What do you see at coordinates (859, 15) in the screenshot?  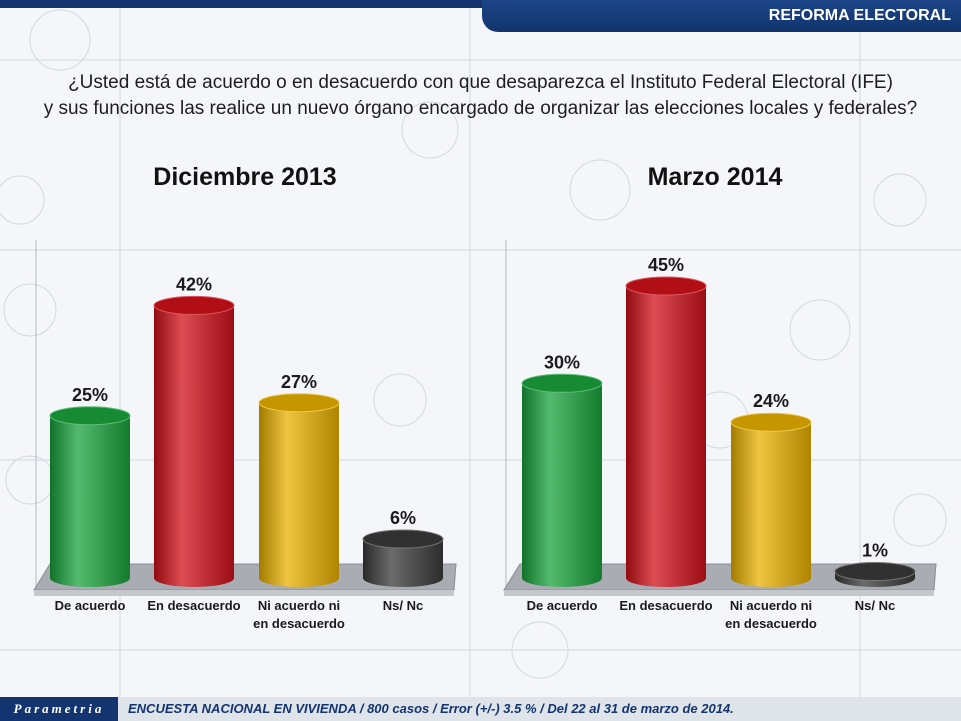 I see `section-label: REFORMA ELECTORAL` at bounding box center [859, 15].